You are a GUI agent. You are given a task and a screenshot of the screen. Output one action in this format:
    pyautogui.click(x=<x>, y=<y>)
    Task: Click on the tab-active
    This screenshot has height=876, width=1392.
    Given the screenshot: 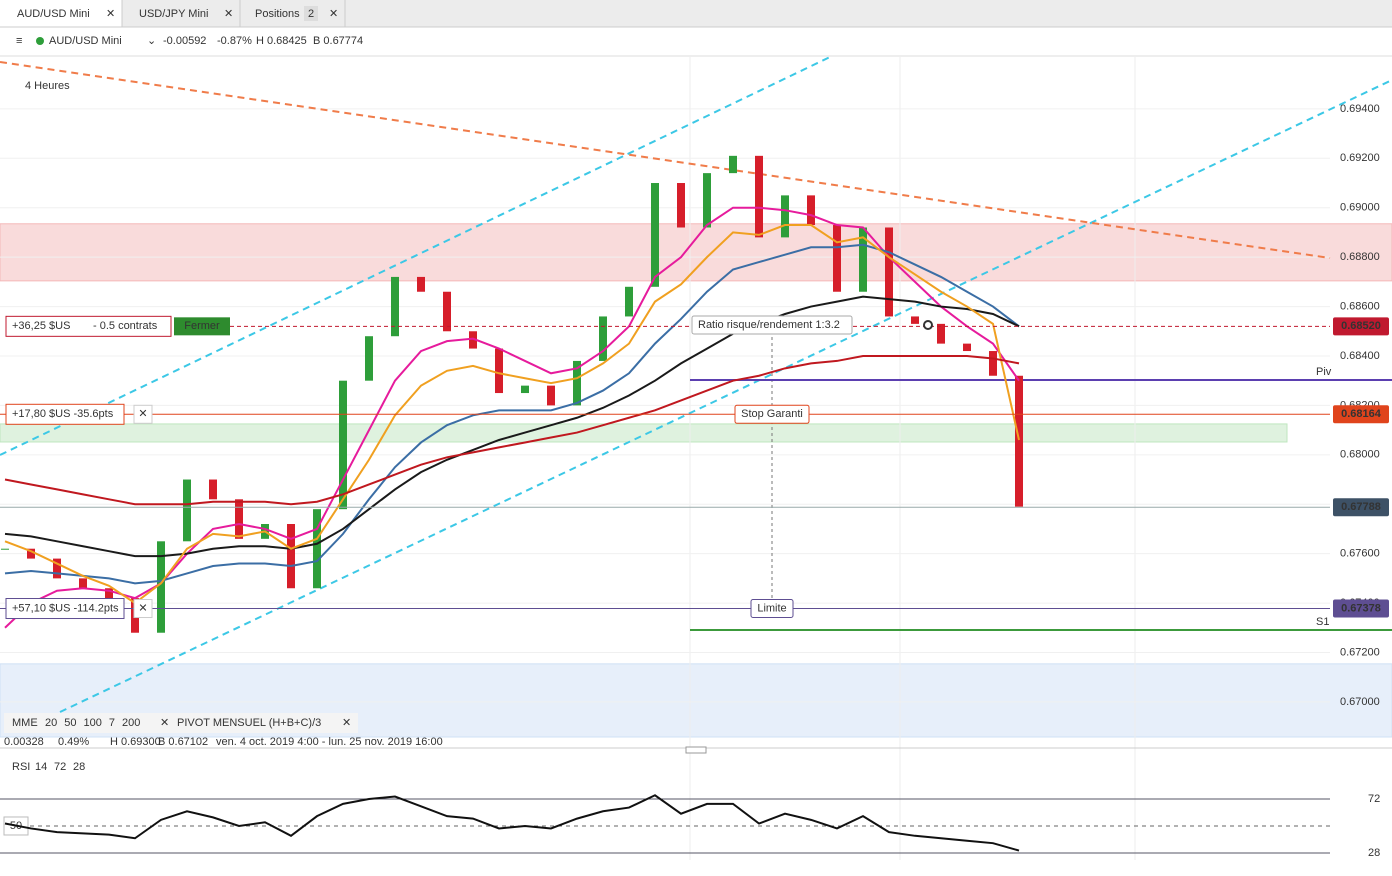 What is the action you would take?
    pyautogui.click(x=61, y=13)
    